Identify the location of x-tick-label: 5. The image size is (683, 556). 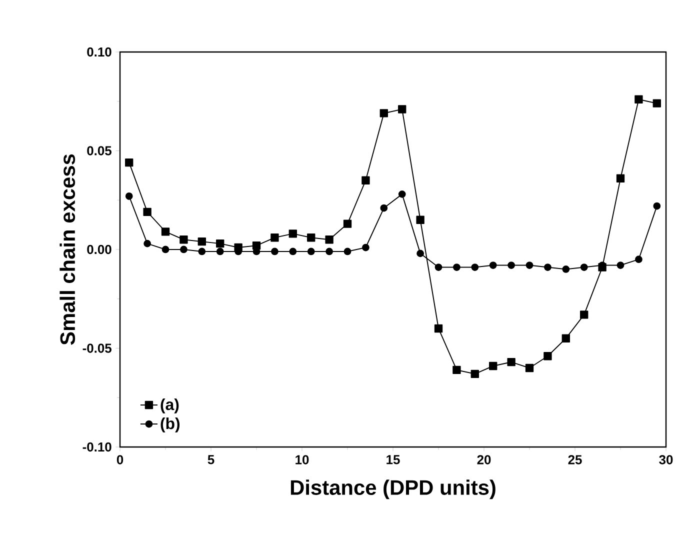
(211, 459).